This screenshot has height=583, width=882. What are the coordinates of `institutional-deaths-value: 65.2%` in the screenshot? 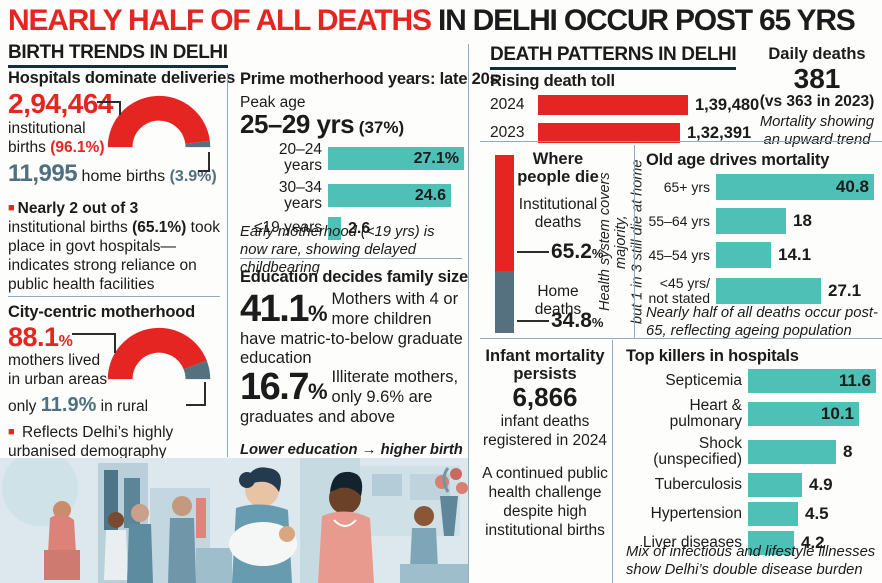 It's located at (577, 251).